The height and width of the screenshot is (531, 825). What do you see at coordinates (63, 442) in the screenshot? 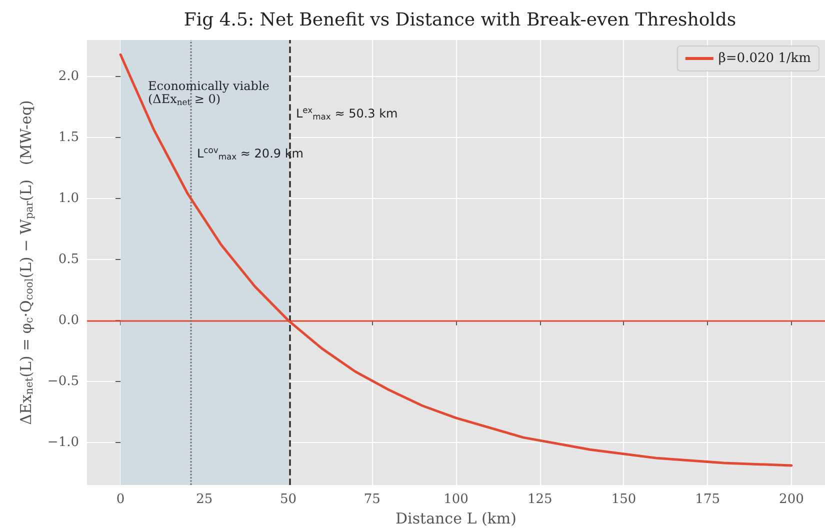
I see `y-tick-label: −1.0` at bounding box center [63, 442].